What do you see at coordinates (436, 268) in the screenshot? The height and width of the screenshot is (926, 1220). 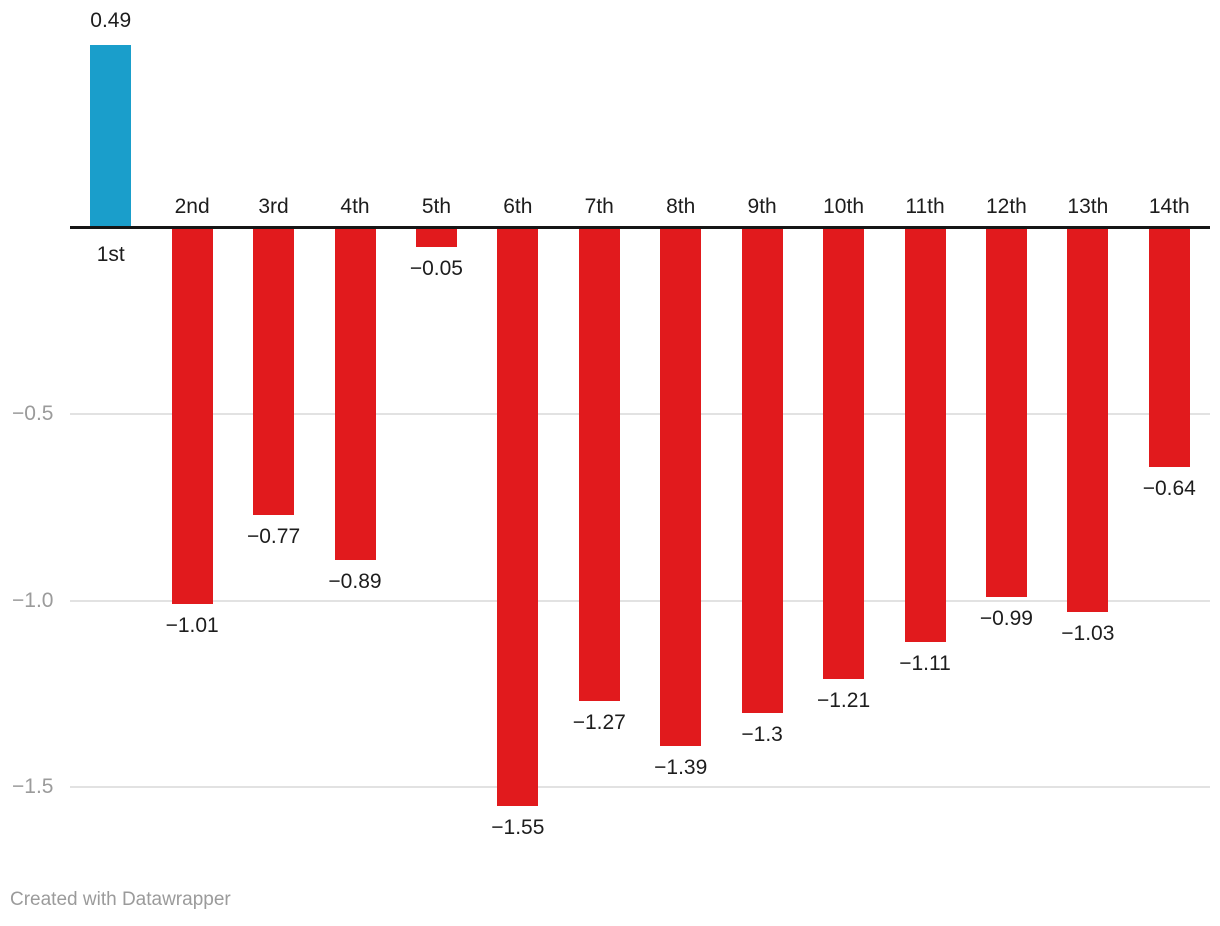 I see `value-label: −0.05` at bounding box center [436, 268].